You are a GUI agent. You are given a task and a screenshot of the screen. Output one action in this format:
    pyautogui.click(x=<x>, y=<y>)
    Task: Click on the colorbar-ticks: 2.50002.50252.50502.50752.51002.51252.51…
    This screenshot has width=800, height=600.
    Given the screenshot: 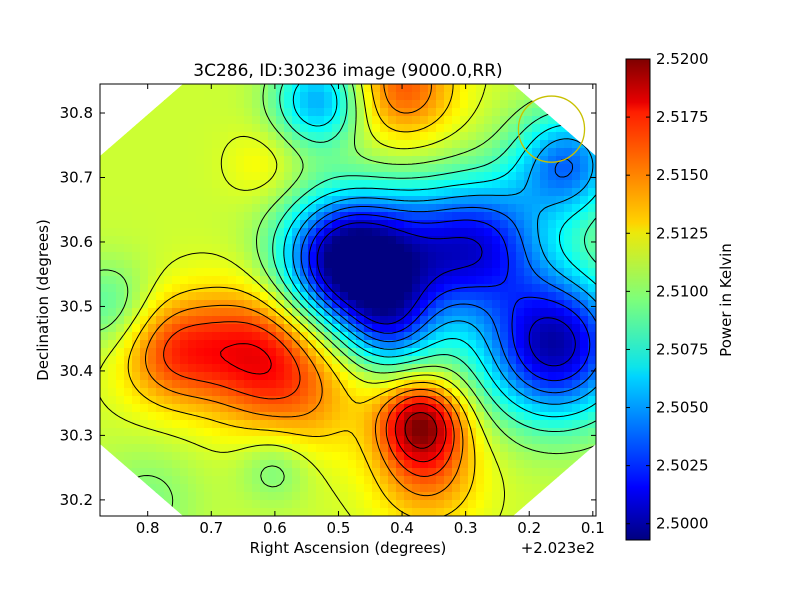 What is the action you would take?
    pyautogui.click(x=667, y=291)
    